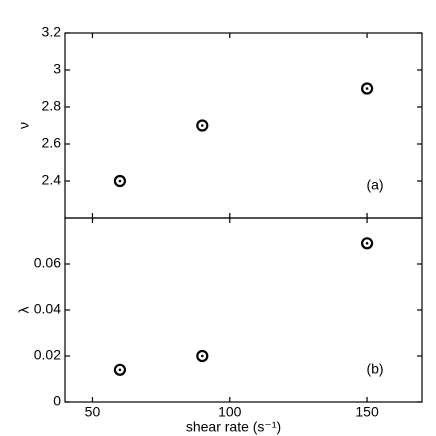 The image size is (436, 436). Describe the element at coordinates (57, 401) in the screenshot. I see `y-tick-label: 0` at that location.